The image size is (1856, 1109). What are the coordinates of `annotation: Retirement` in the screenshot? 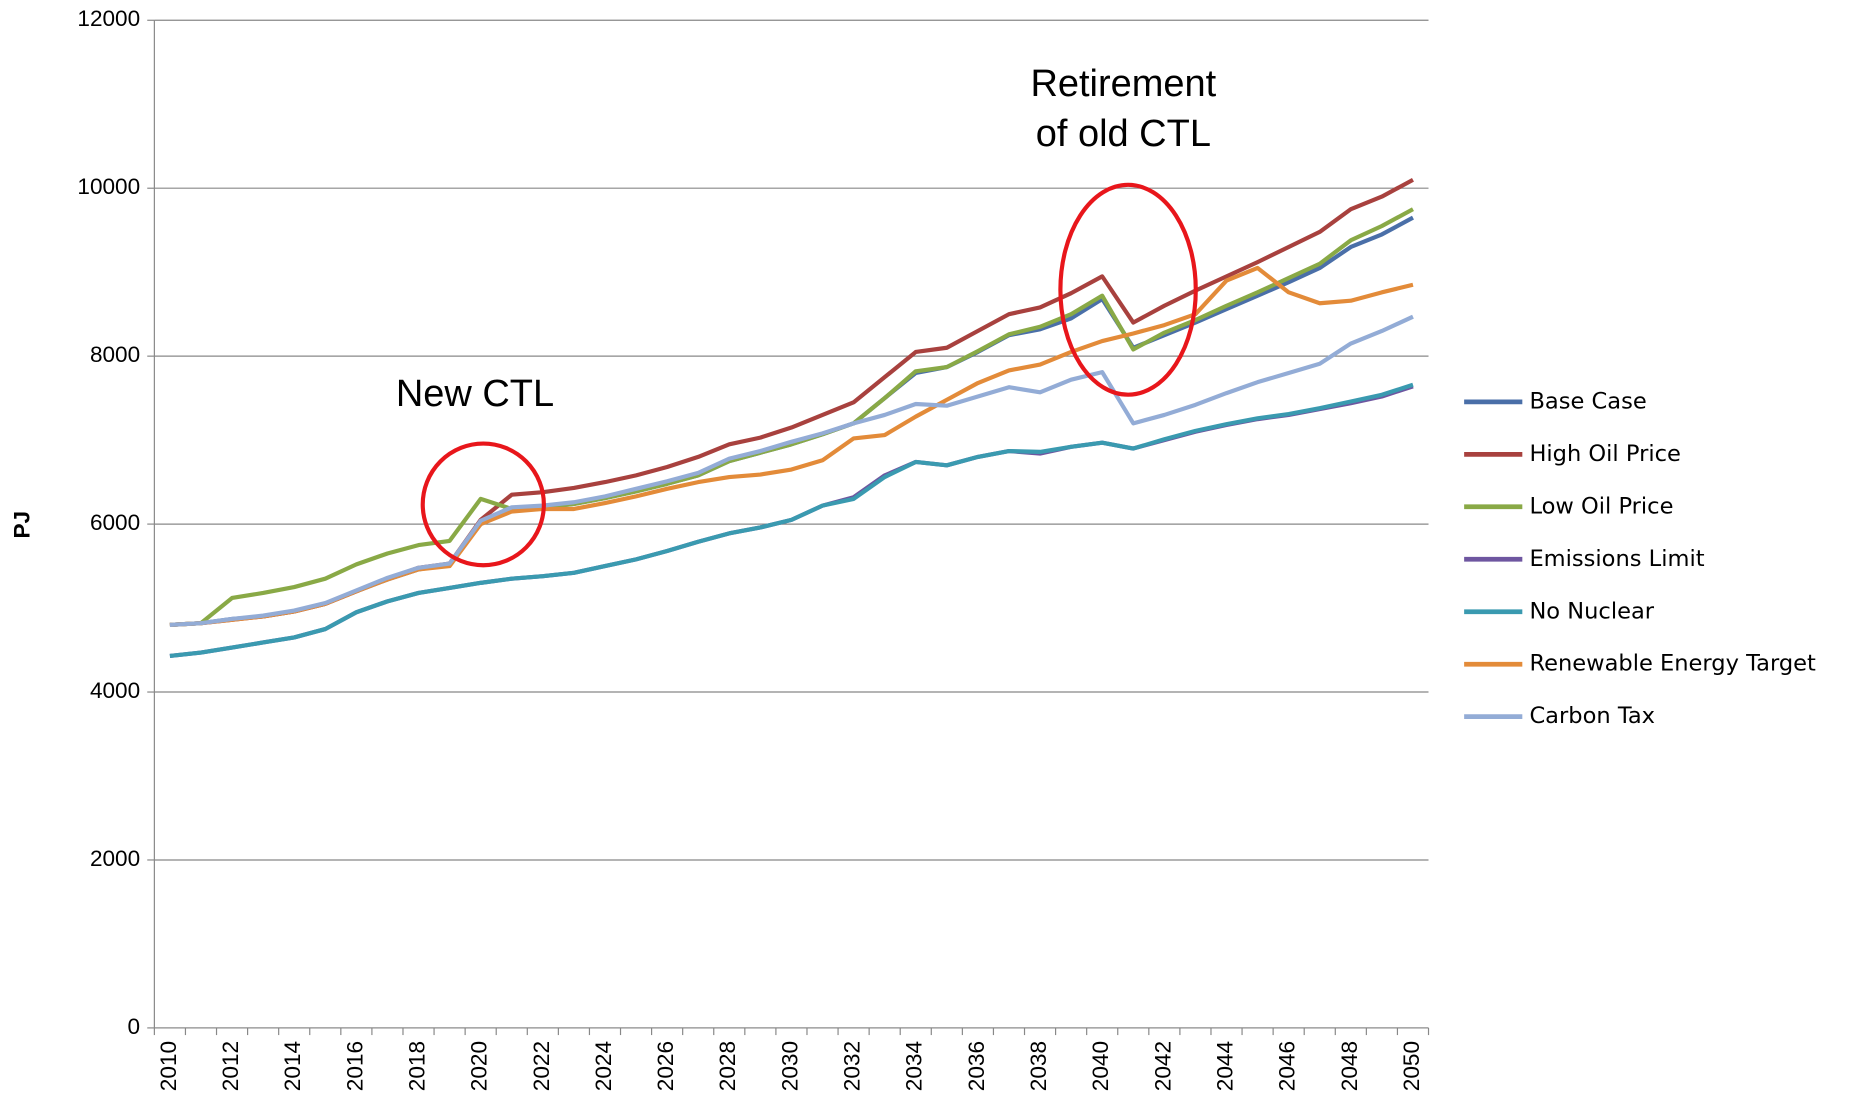 It's located at (1123, 84).